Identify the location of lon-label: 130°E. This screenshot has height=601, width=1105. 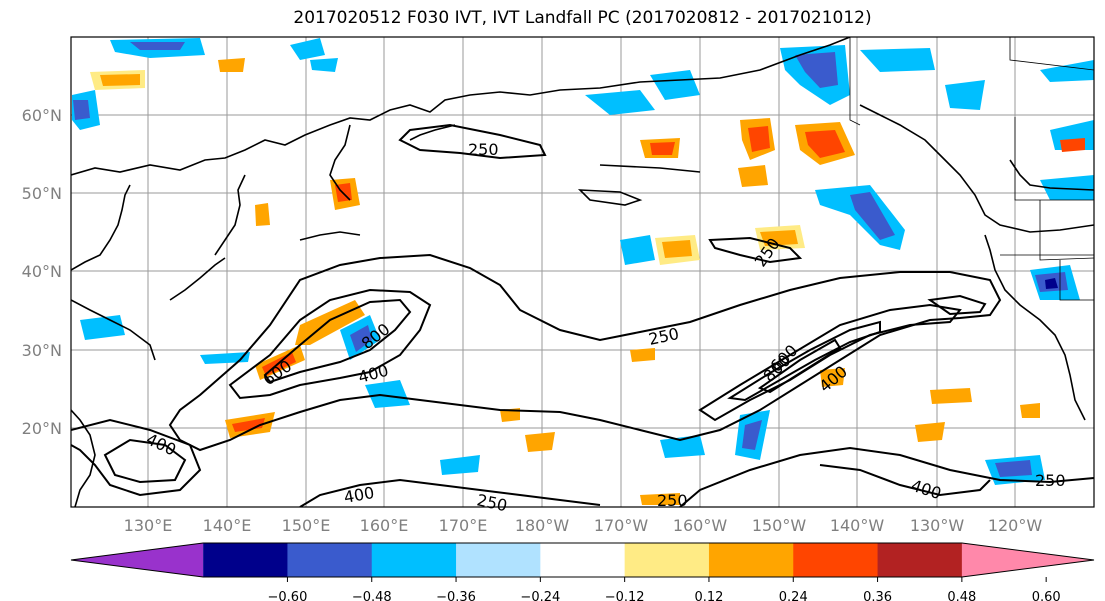
(148, 525).